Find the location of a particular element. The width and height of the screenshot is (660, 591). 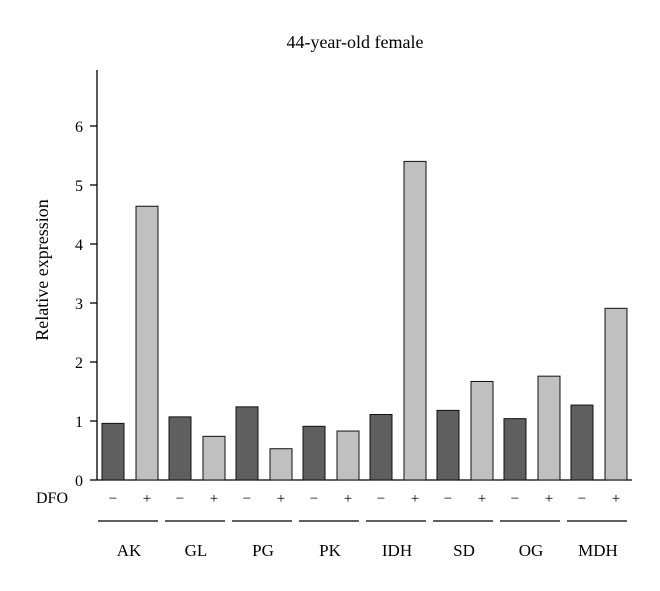

bar-pk-minus is located at coordinates (314, 453).